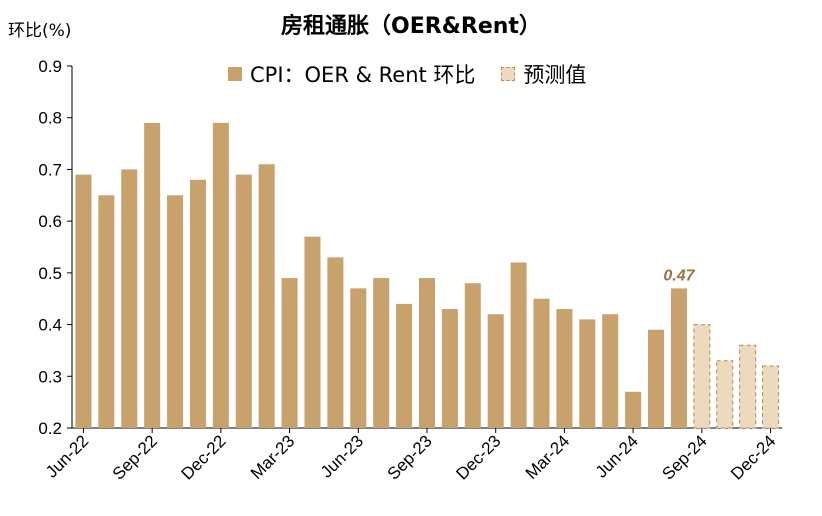  Describe the element at coordinates (273, 457) in the screenshot. I see `x-tick-label: Mar-23` at that location.